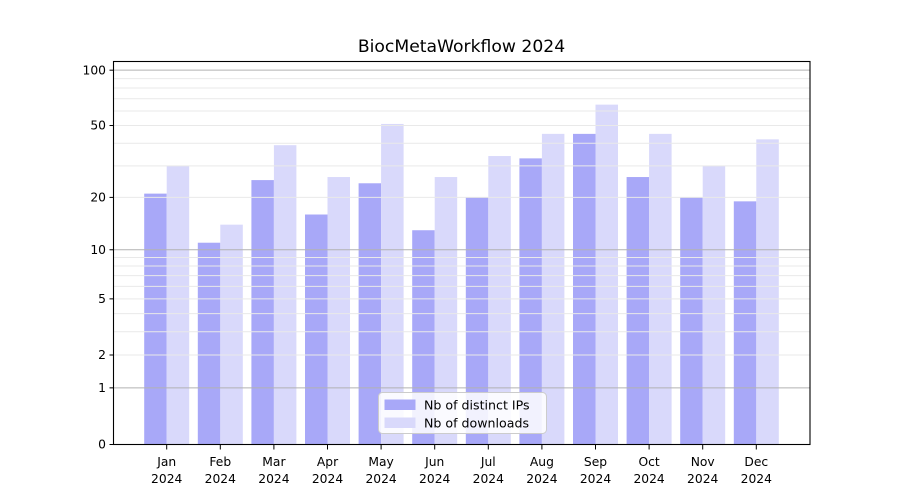  Describe the element at coordinates (102, 445) in the screenshot. I see `y-tick-label: 0` at that location.